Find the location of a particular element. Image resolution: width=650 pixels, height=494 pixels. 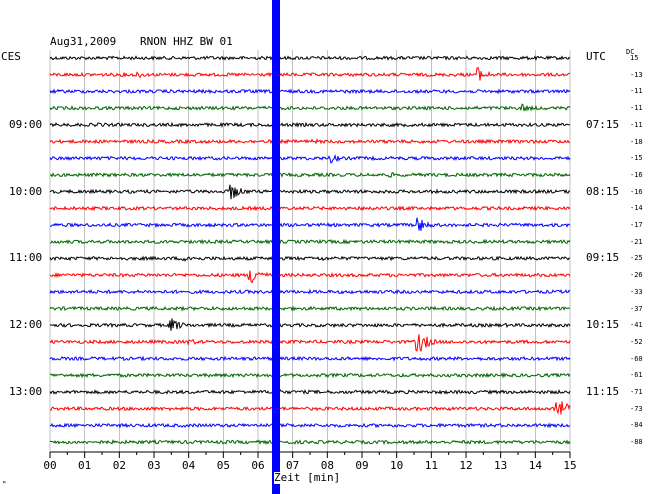

left-time-label: 09:00 is located at coordinates (26, 124).